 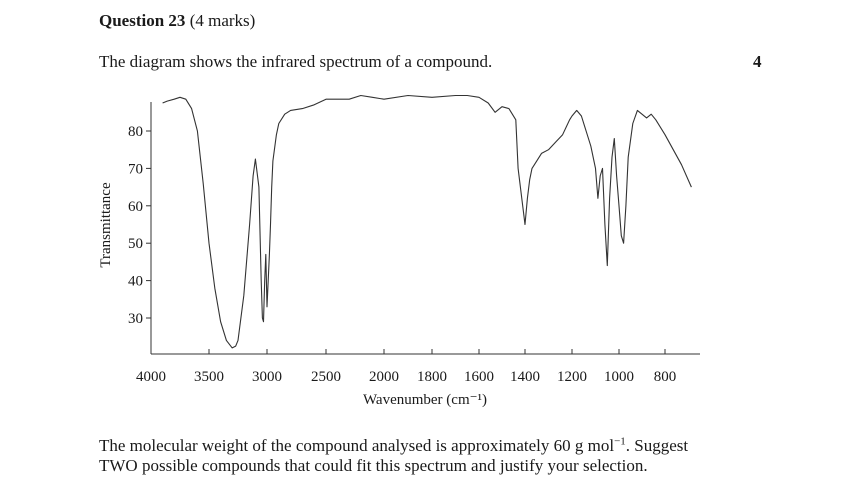 What do you see at coordinates (620, 441) in the screenshot?
I see `unit-exponent: −1` at bounding box center [620, 441].